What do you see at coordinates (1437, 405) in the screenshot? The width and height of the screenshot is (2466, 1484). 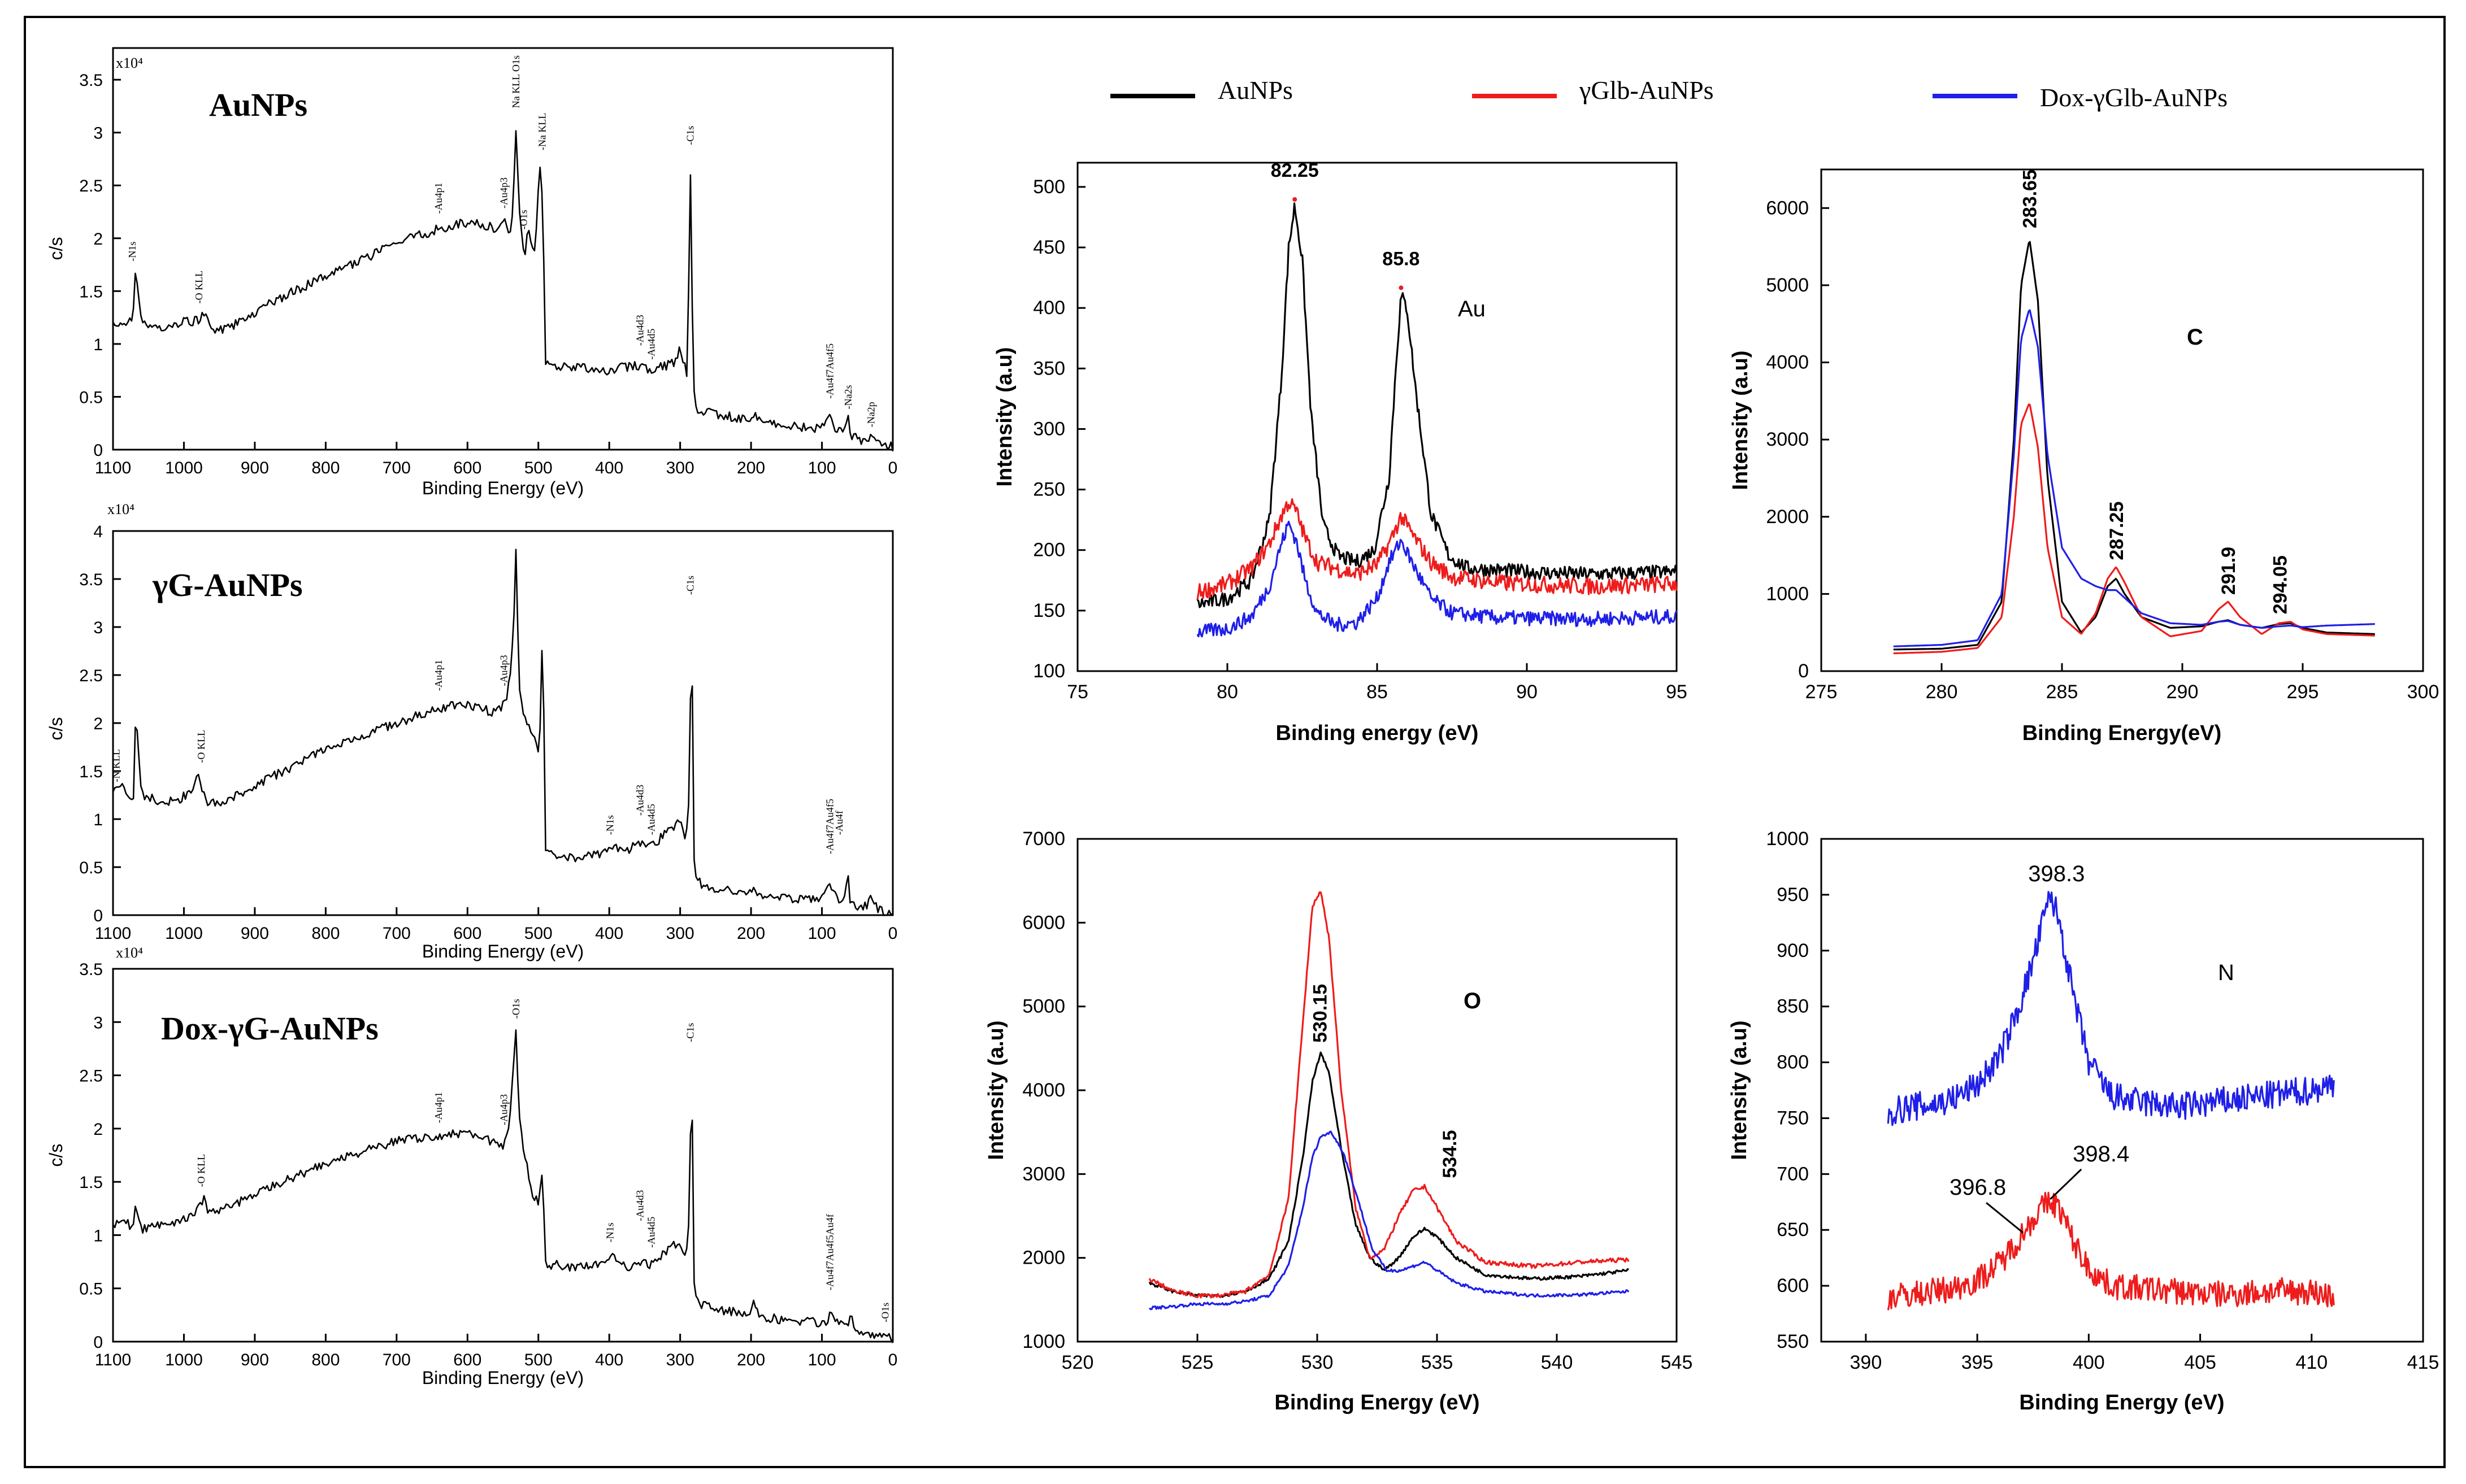 I see `au-series-AuNPs` at bounding box center [1437, 405].